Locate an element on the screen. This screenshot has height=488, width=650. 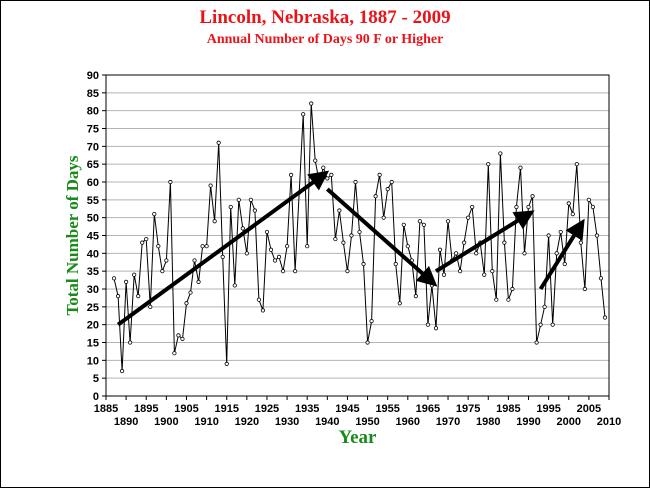
y-axis-label: Total Number of Days is located at coordinates (72, 235).